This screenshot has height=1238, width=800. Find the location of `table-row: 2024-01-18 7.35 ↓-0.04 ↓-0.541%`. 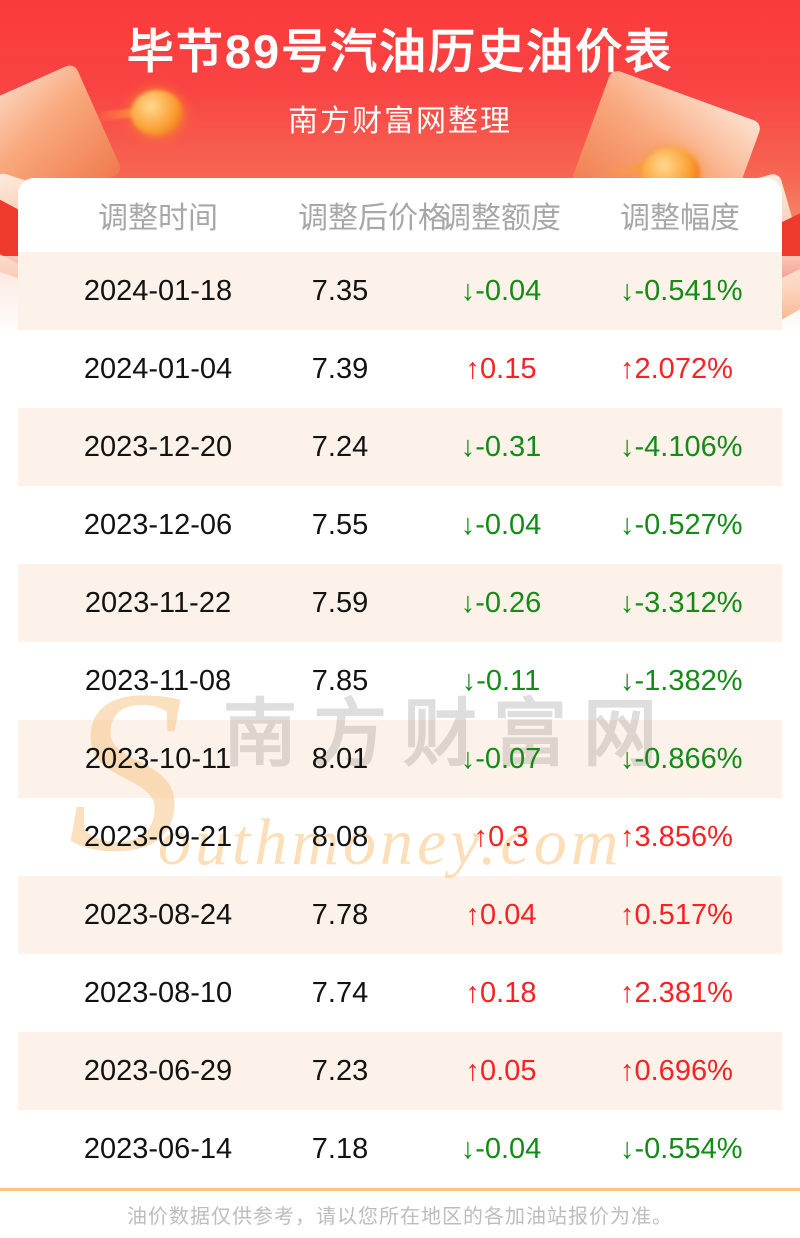

table-row: 2024-01-18 7.35 ↓-0.04 ↓-0.541% is located at coordinates (400, 291).